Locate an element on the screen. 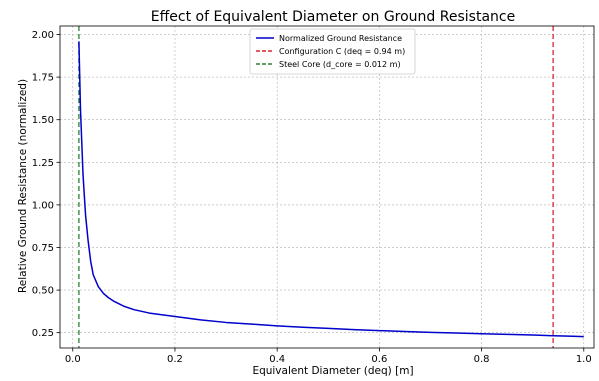 The height and width of the screenshot is (381, 599). legend-entry: Configuration C (deq = 0.94 m) is located at coordinates (342, 51).